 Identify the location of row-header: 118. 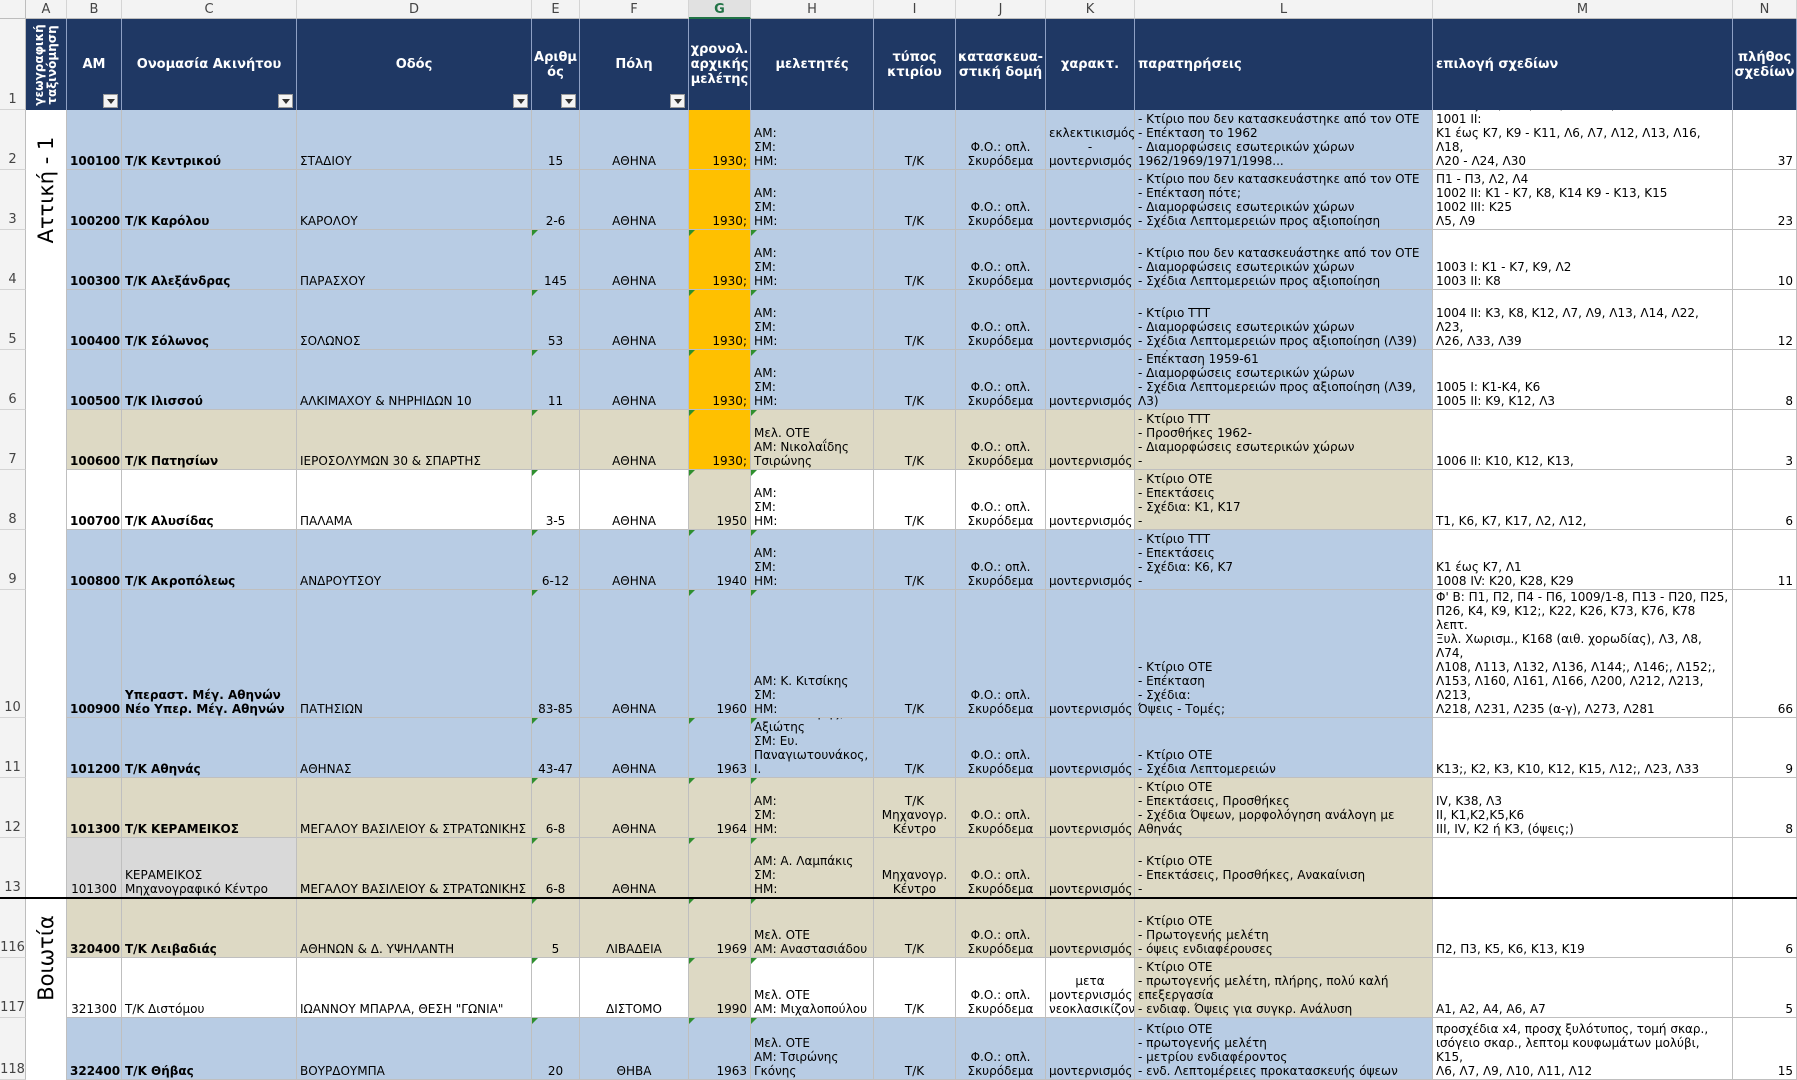
(13, 1049).